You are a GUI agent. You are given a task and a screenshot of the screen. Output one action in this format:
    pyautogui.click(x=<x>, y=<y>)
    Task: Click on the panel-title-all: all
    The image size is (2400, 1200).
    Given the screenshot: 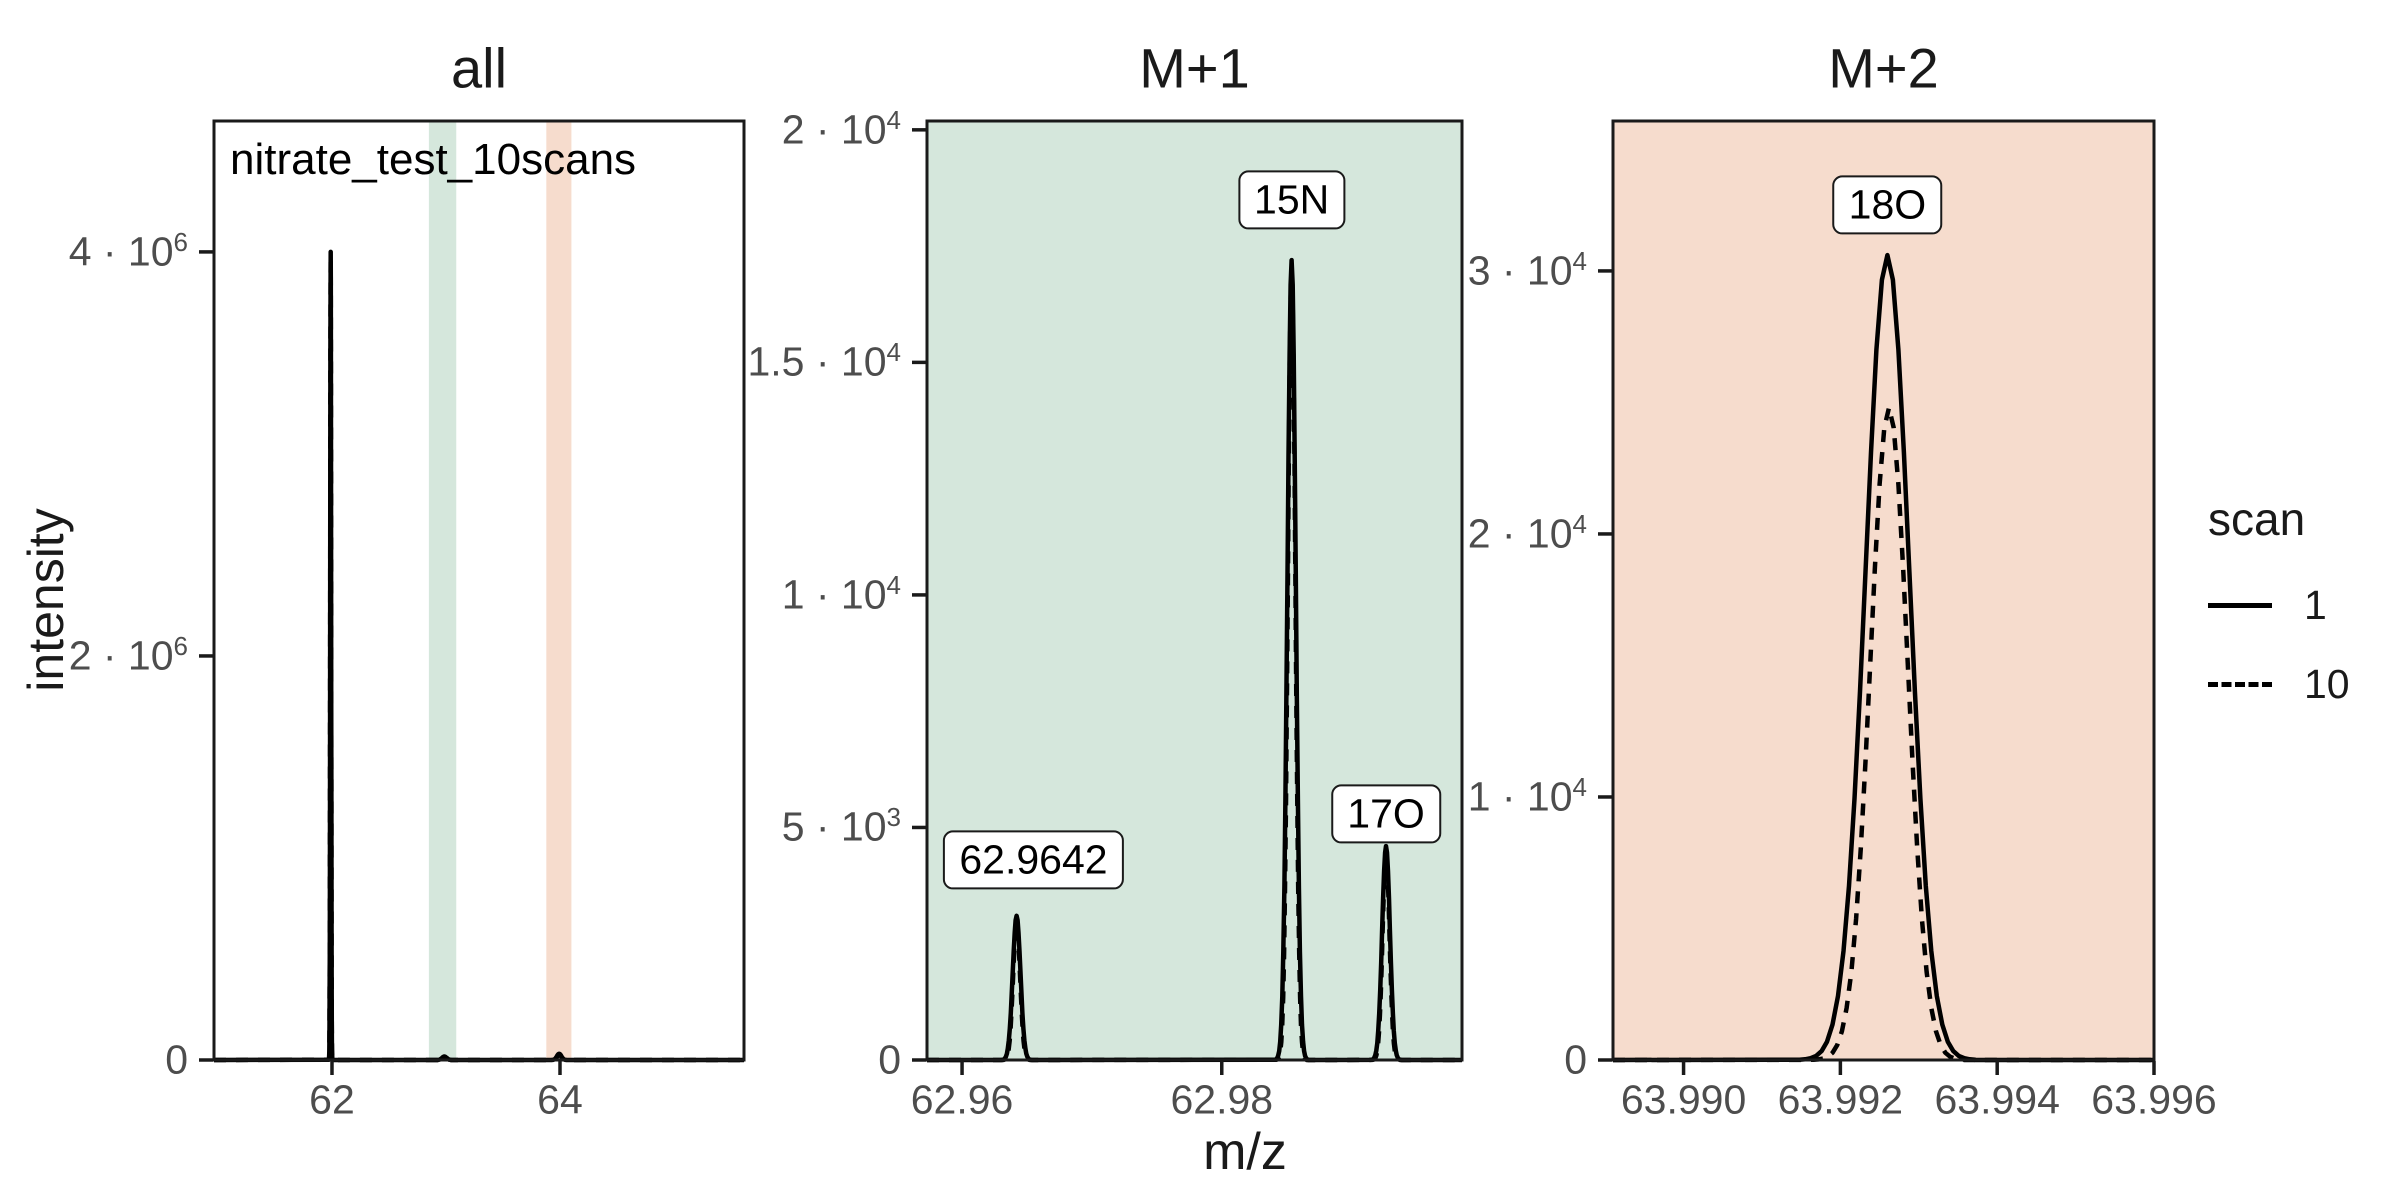 What is the action you would take?
    pyautogui.click(x=479, y=68)
    